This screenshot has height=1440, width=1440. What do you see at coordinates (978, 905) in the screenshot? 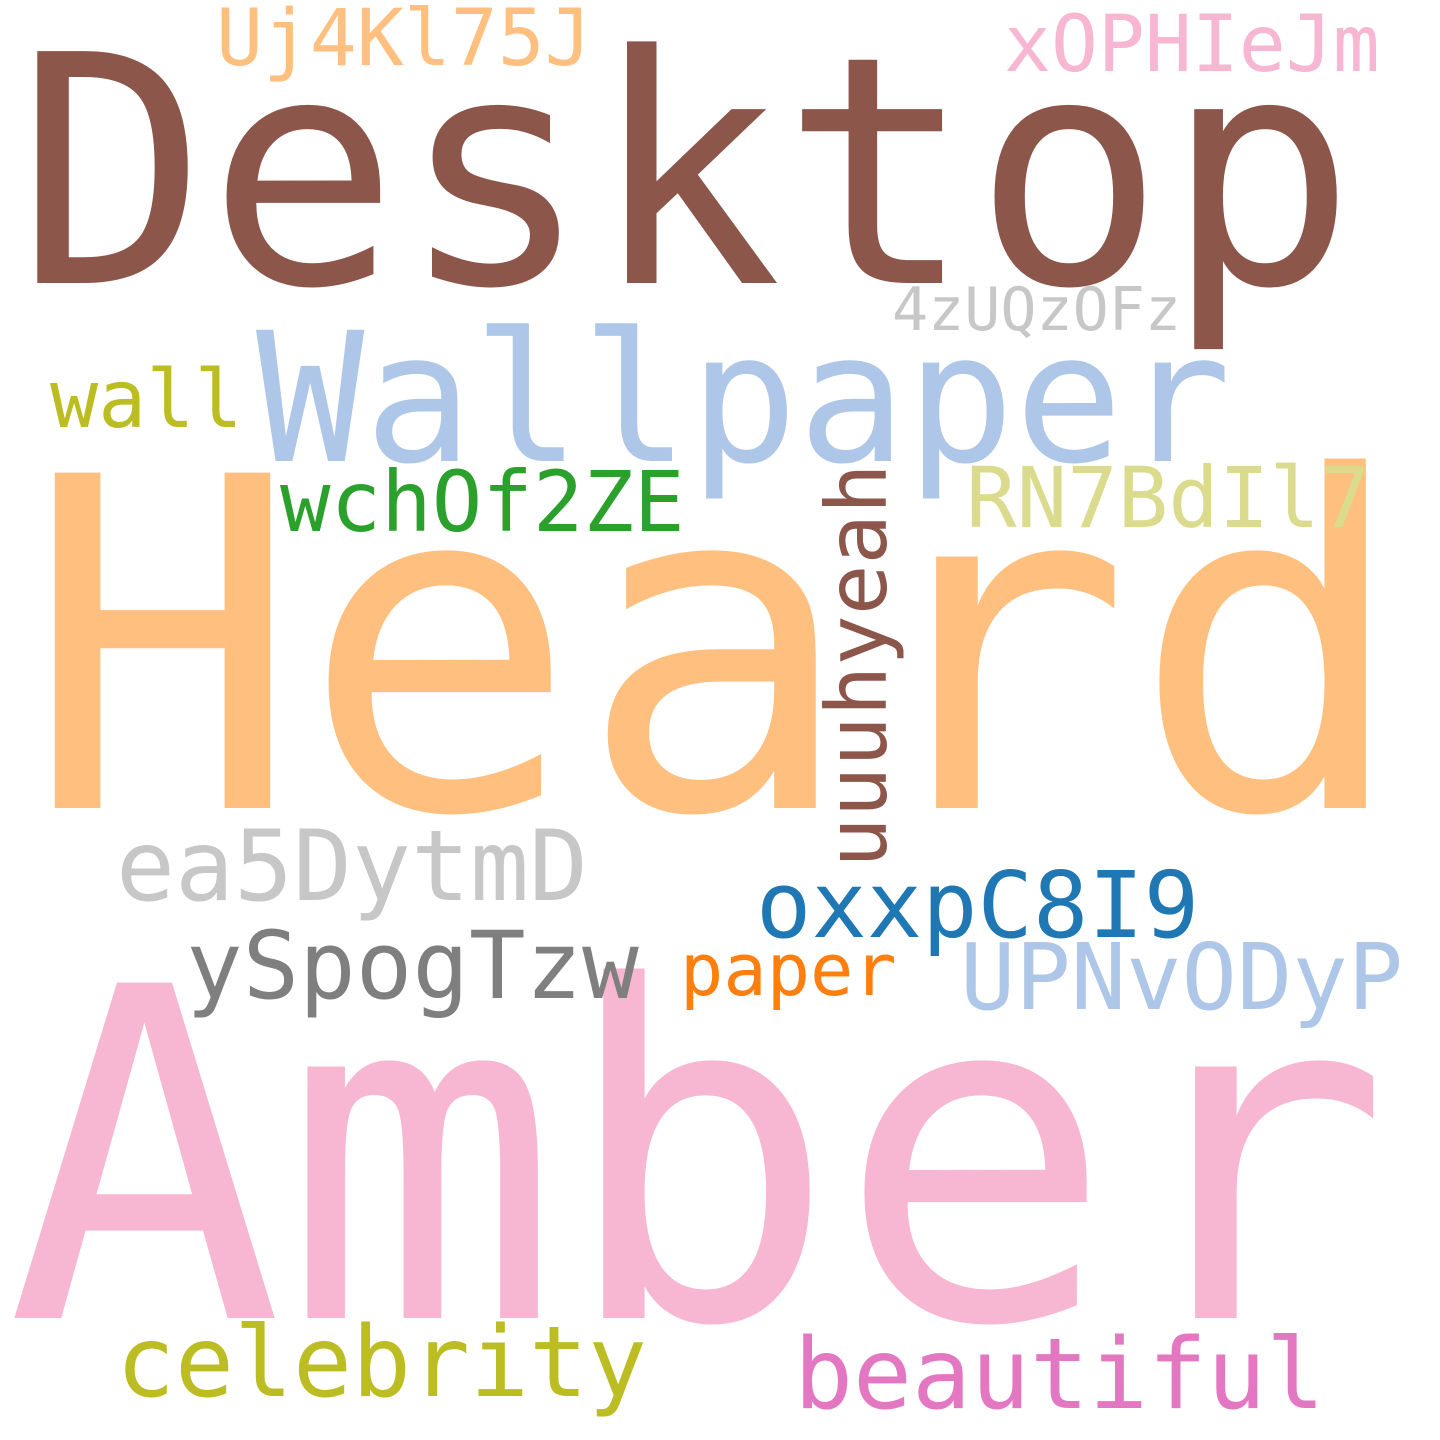
I see `word-oxxpc8i9: oxxpC8I9` at bounding box center [978, 905].